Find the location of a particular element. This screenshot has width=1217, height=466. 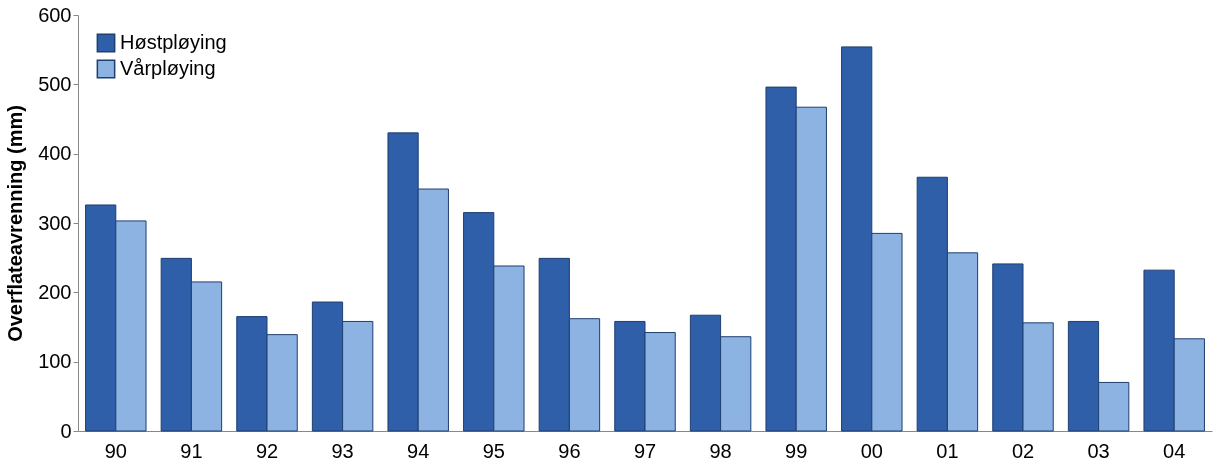

x-tick-label: 98 is located at coordinates (720, 450).